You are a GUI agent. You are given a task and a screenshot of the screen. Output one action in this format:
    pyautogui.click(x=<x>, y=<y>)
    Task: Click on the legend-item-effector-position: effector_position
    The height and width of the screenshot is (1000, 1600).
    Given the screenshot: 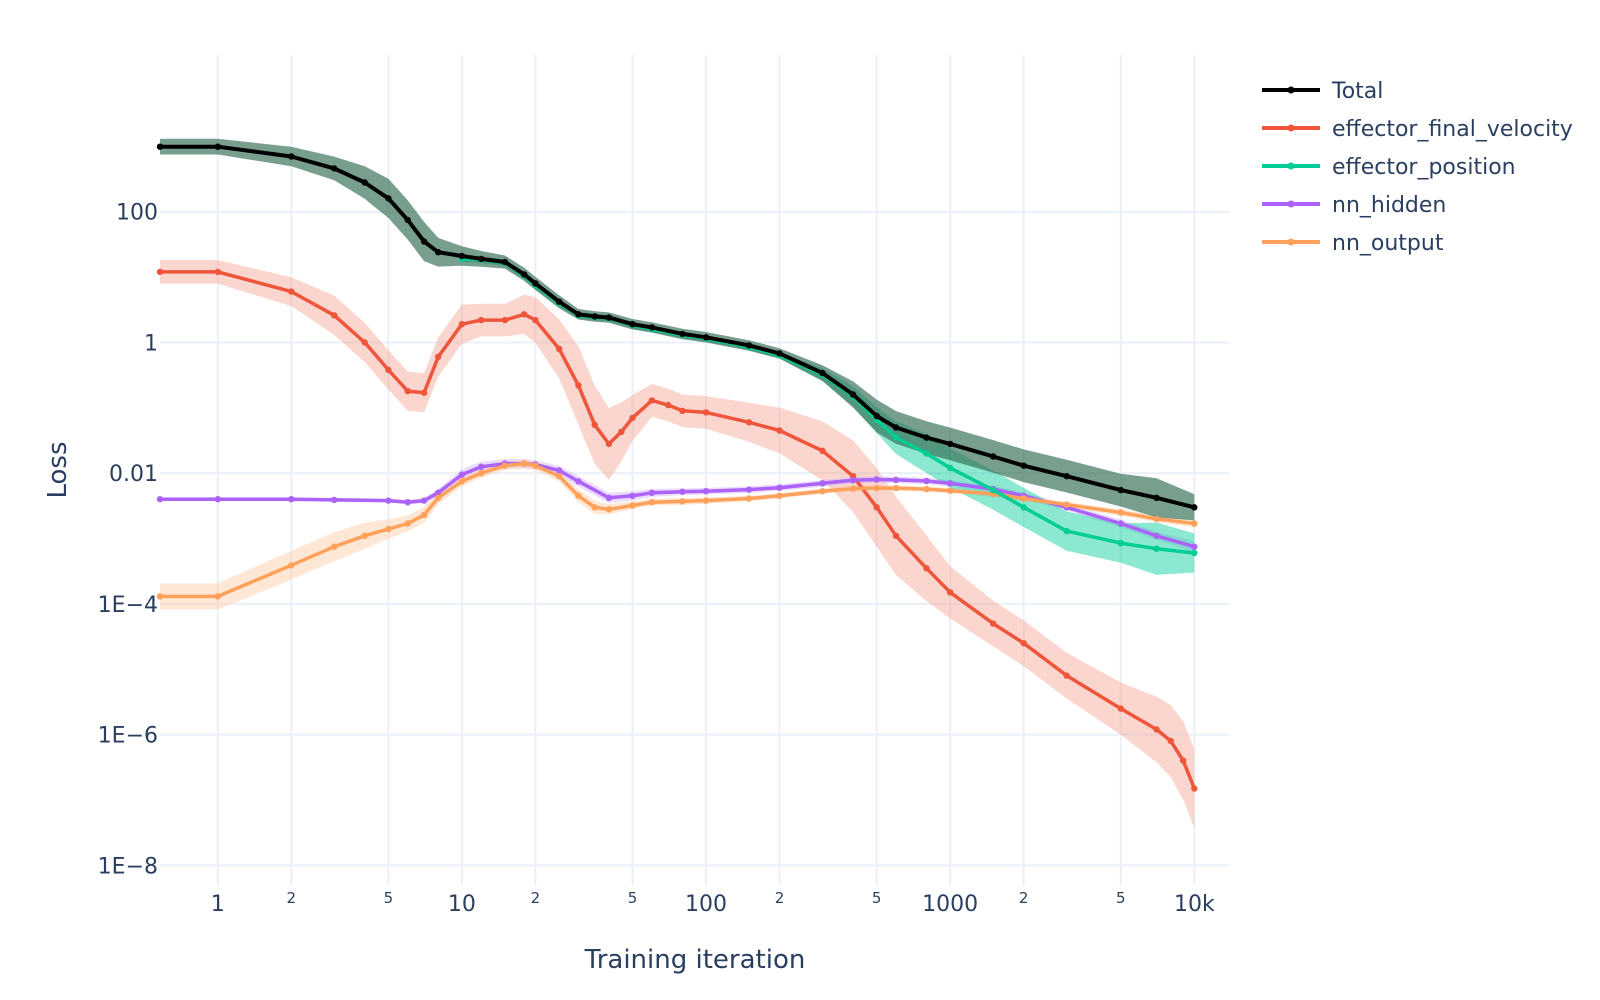 What is the action you would take?
    pyautogui.click(x=1389, y=167)
    